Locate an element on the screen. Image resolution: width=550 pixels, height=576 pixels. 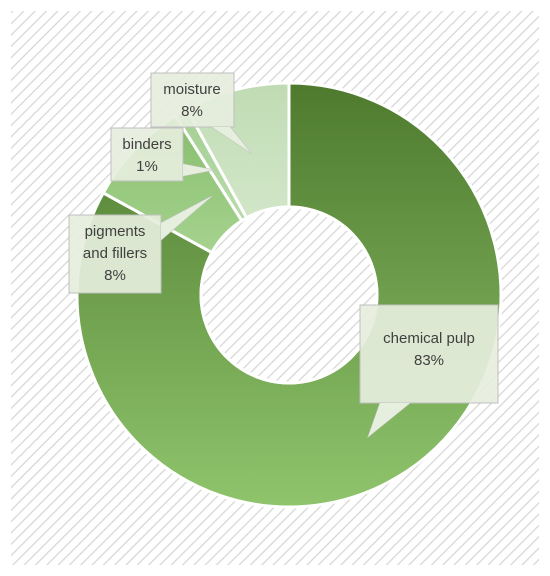
callout-label: 83% is located at coordinates (429, 360).